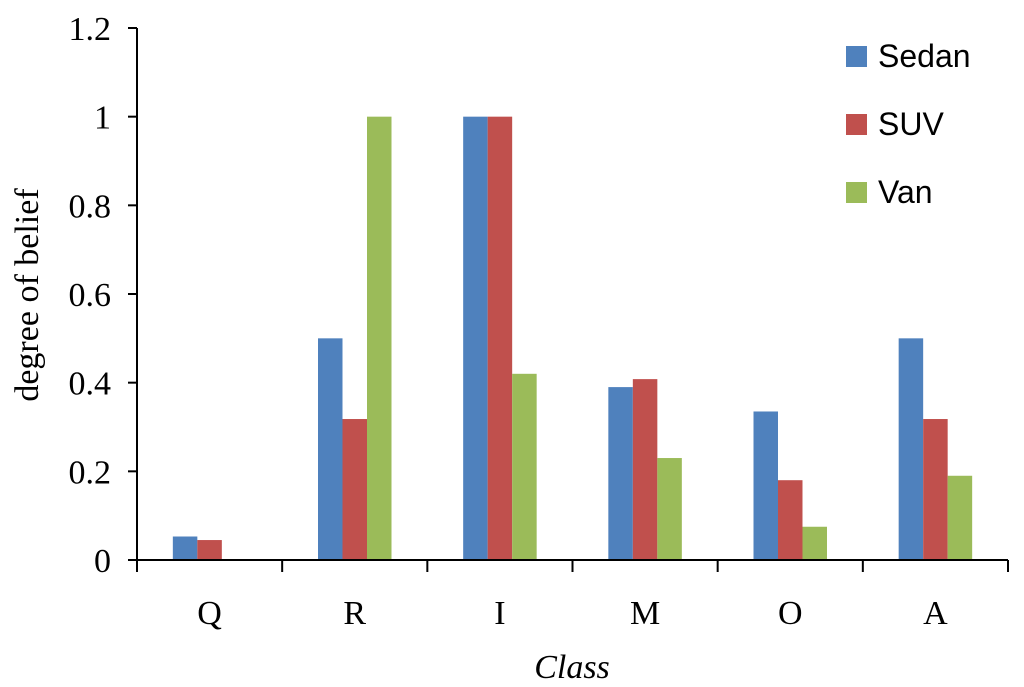 This screenshot has height=687, width=1024. What do you see at coordinates (620, 473) in the screenshot?
I see `bar-sedan-m` at bounding box center [620, 473].